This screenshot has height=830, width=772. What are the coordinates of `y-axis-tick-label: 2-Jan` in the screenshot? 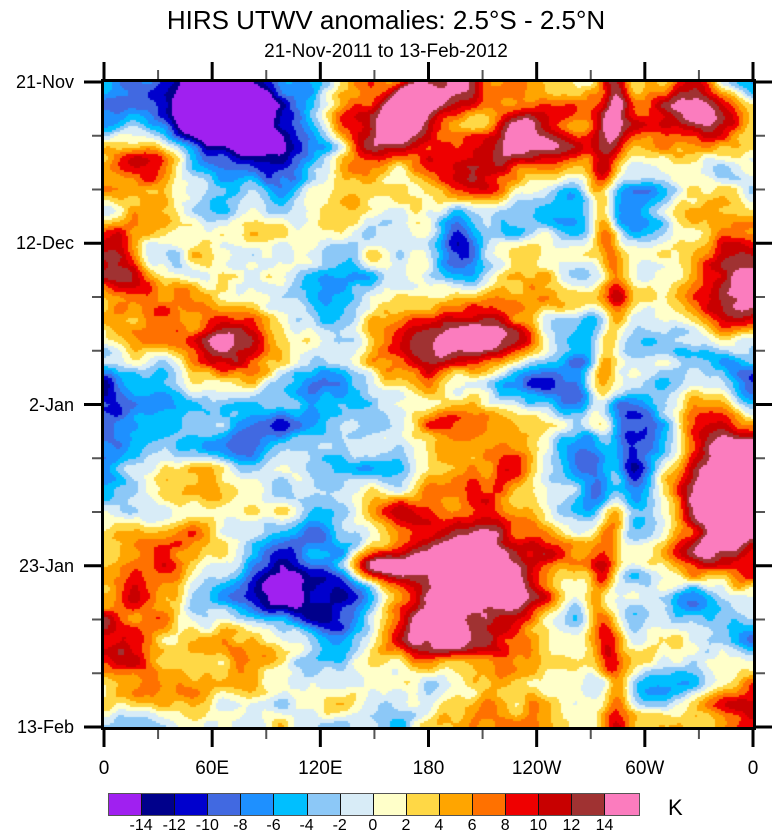 It's located at (51, 404).